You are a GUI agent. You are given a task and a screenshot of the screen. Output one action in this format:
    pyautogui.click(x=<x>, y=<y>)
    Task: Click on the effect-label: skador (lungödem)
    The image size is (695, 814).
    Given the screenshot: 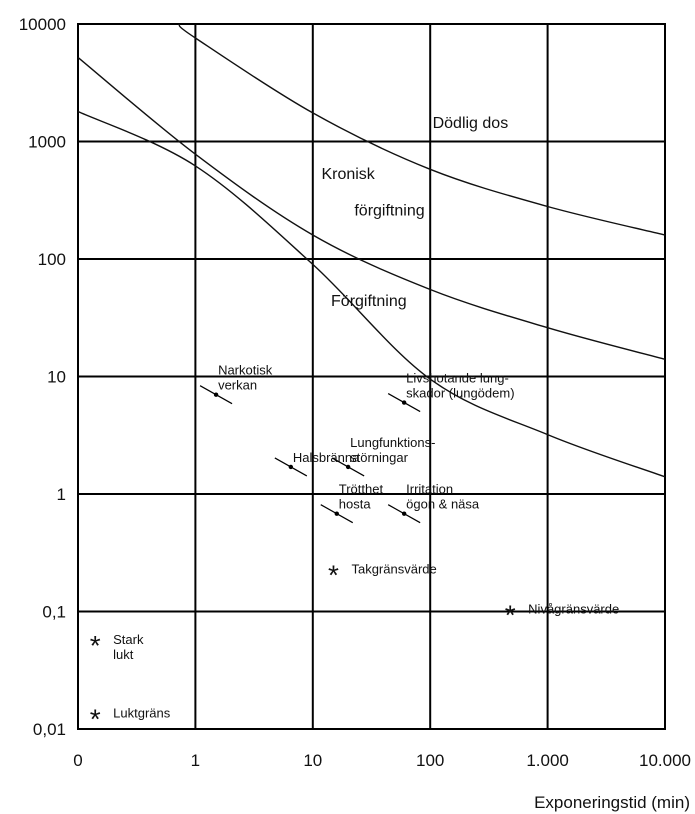 What is the action you would take?
    pyautogui.click(x=460, y=393)
    